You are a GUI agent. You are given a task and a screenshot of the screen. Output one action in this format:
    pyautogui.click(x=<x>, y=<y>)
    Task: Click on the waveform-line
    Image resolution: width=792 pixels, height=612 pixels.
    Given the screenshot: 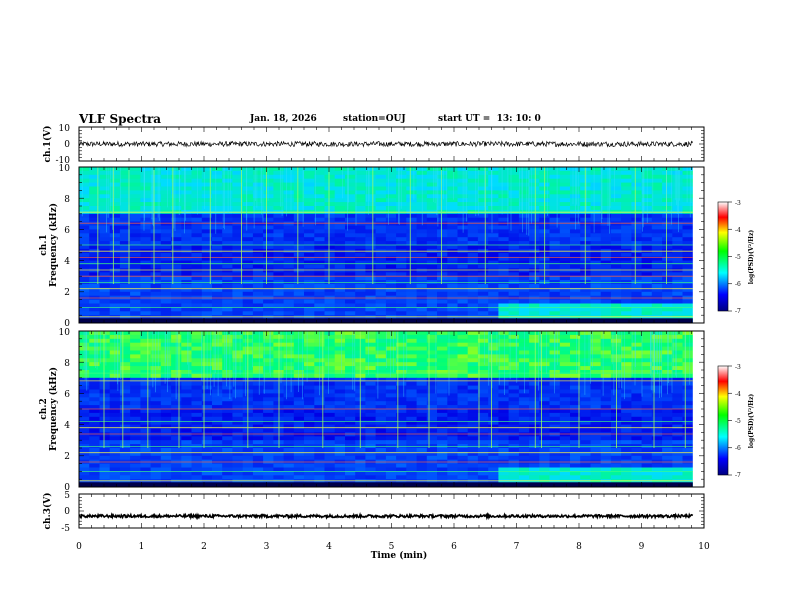 What is the action you would take?
    pyautogui.click(x=386, y=144)
    